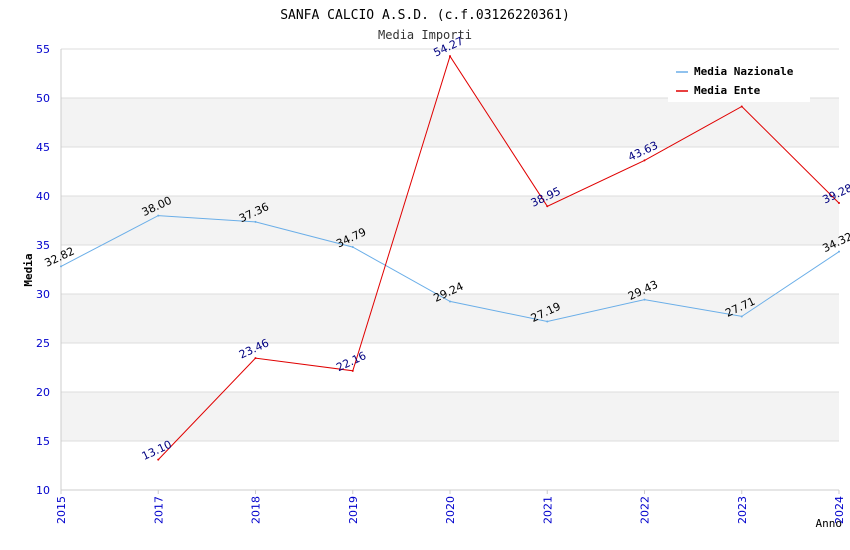 This screenshot has width=850, height=550. What do you see at coordinates (43, 147) in the screenshot?
I see `y-tick-label: 45` at bounding box center [43, 147].